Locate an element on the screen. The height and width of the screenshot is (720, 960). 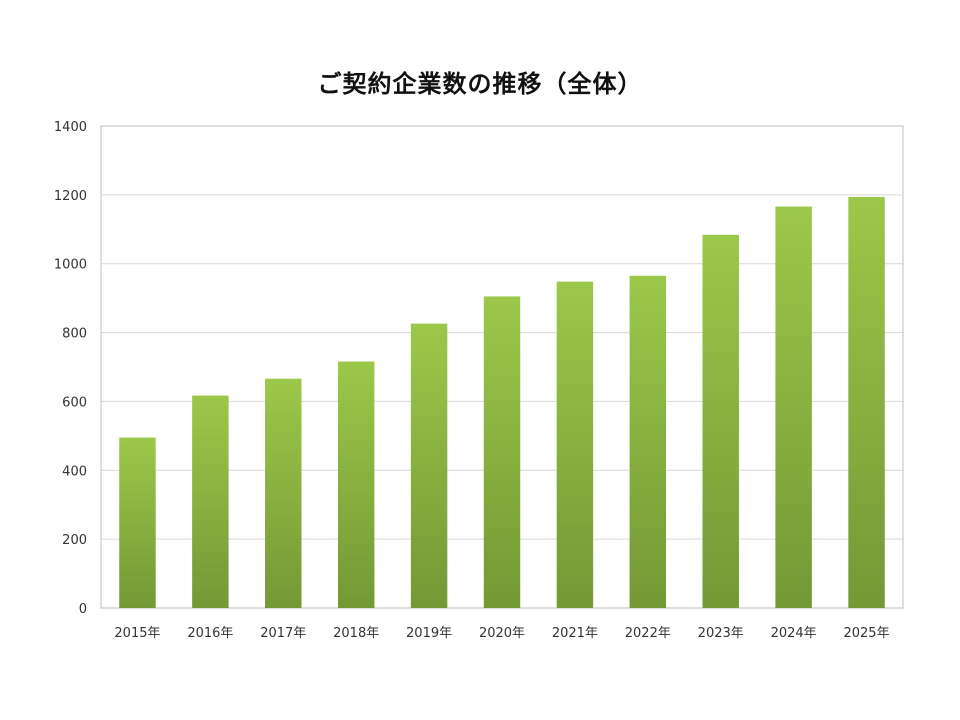
bar-2024年 is located at coordinates (793, 407).